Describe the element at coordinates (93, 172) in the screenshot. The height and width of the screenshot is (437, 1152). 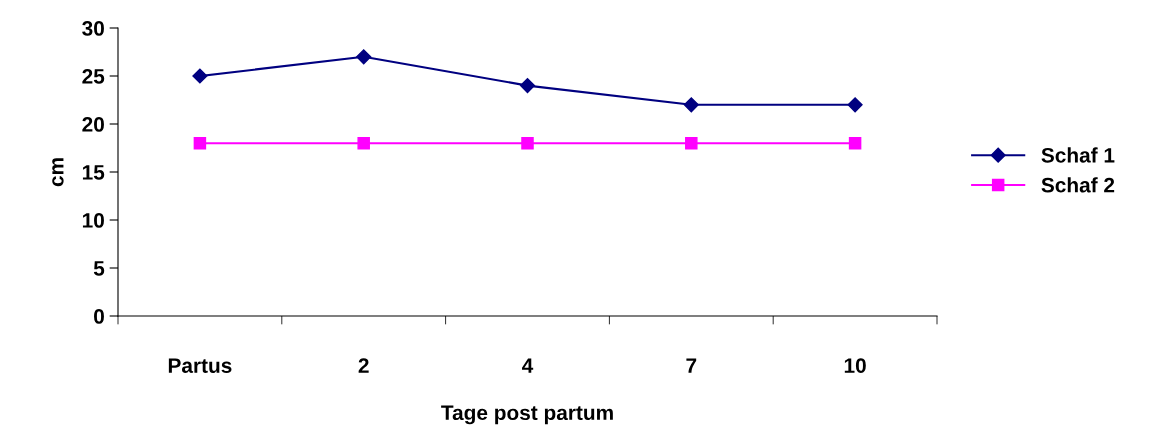
I see `y-tick-label: 15` at that location.